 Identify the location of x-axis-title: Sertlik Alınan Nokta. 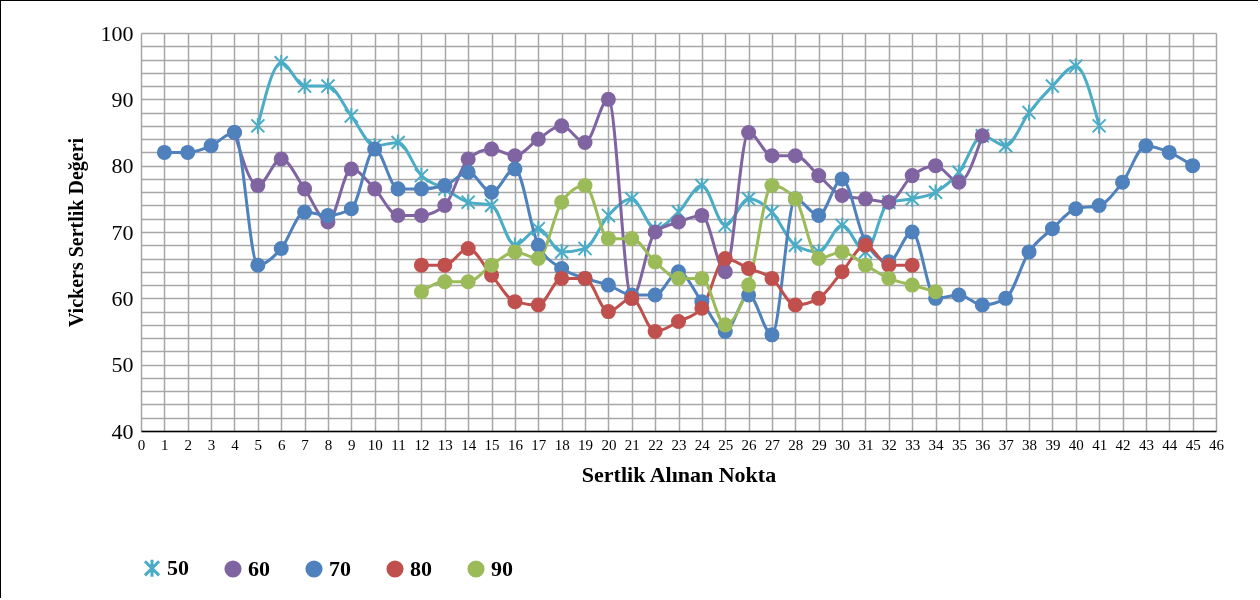
(679, 474).